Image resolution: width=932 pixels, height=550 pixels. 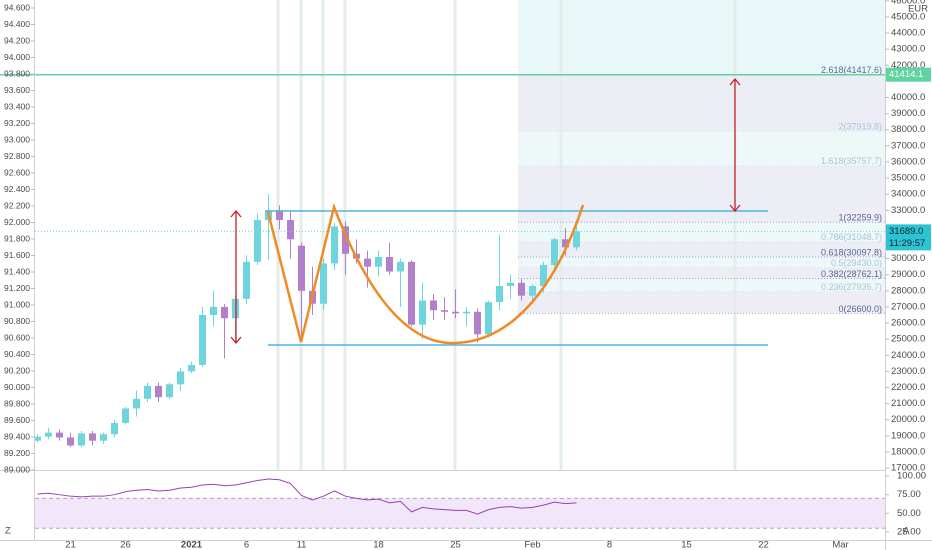 I want to click on rsi-line, so click(x=307, y=496).